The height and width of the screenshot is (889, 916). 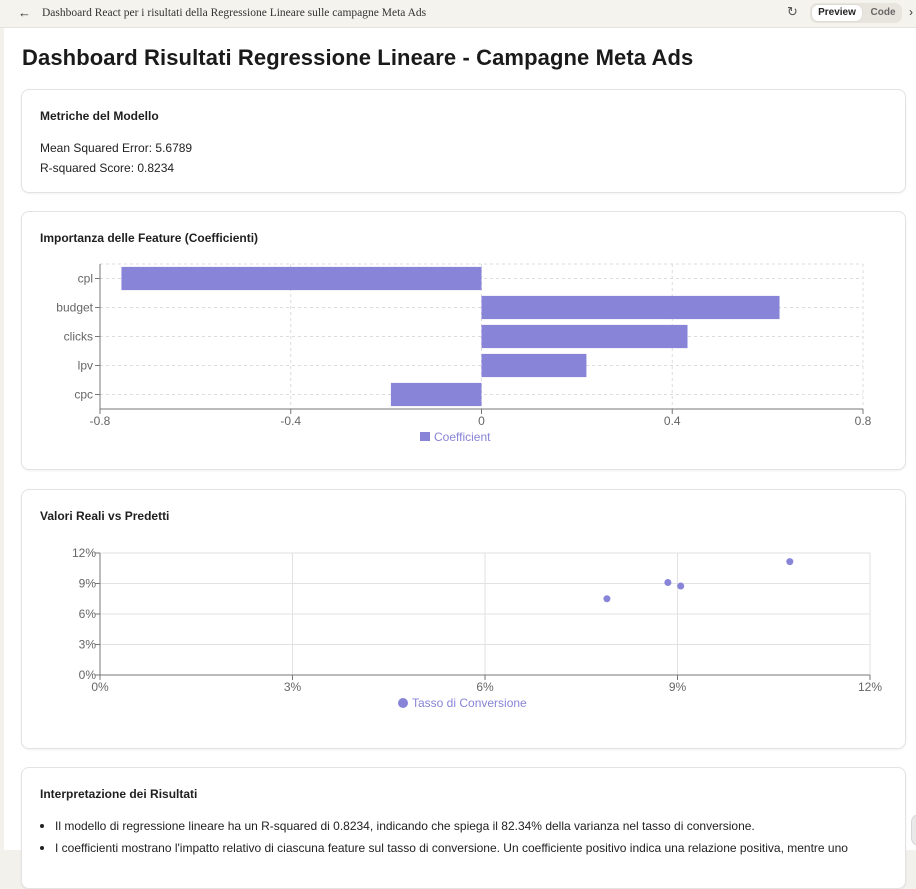 What do you see at coordinates (88, 614) in the screenshot?
I see `y-tick-label: 6%` at bounding box center [88, 614].